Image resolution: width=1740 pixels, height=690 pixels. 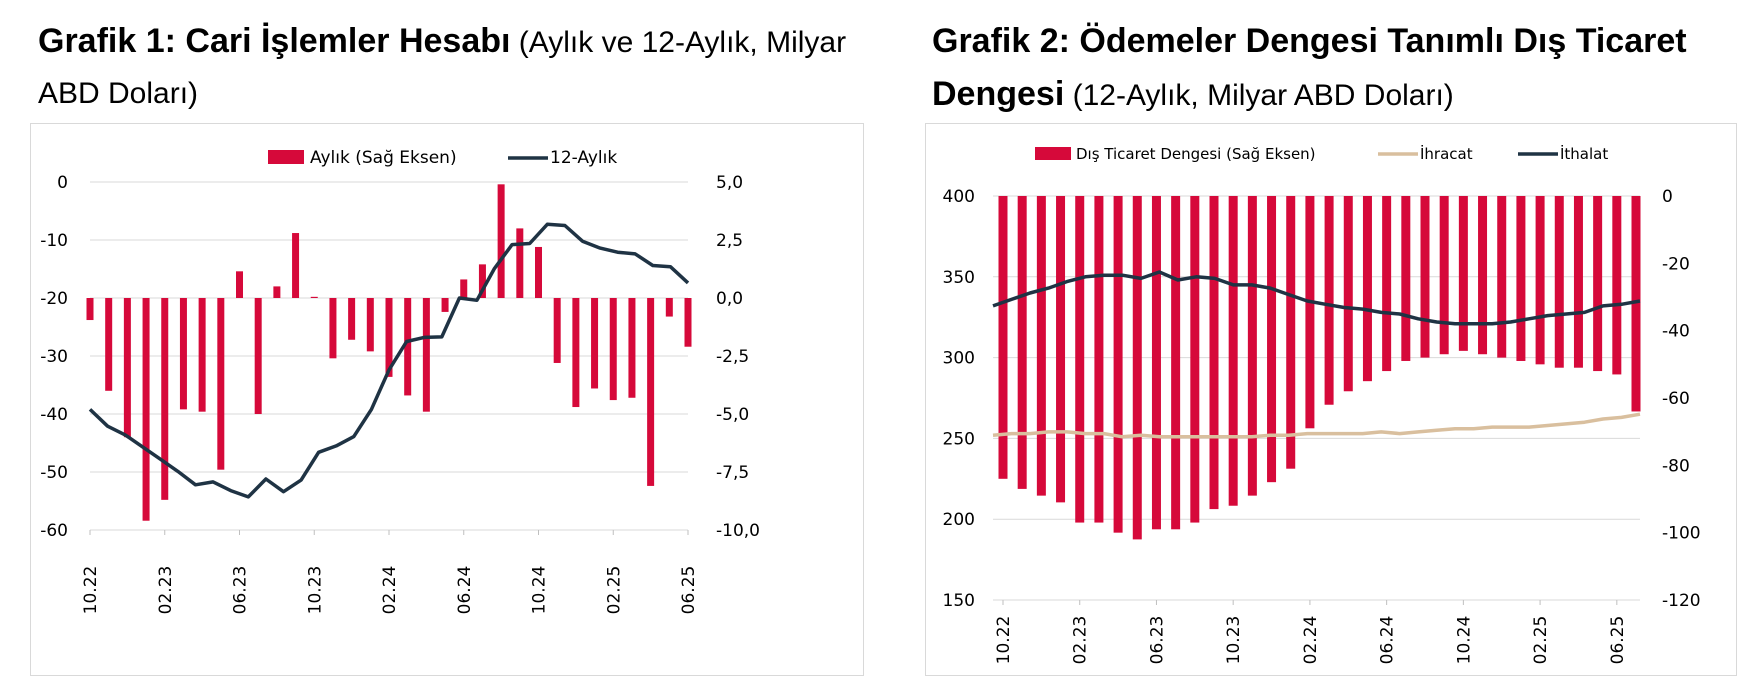 I want to click on right-axis-tick-label: 0, so click(x=1667, y=197).